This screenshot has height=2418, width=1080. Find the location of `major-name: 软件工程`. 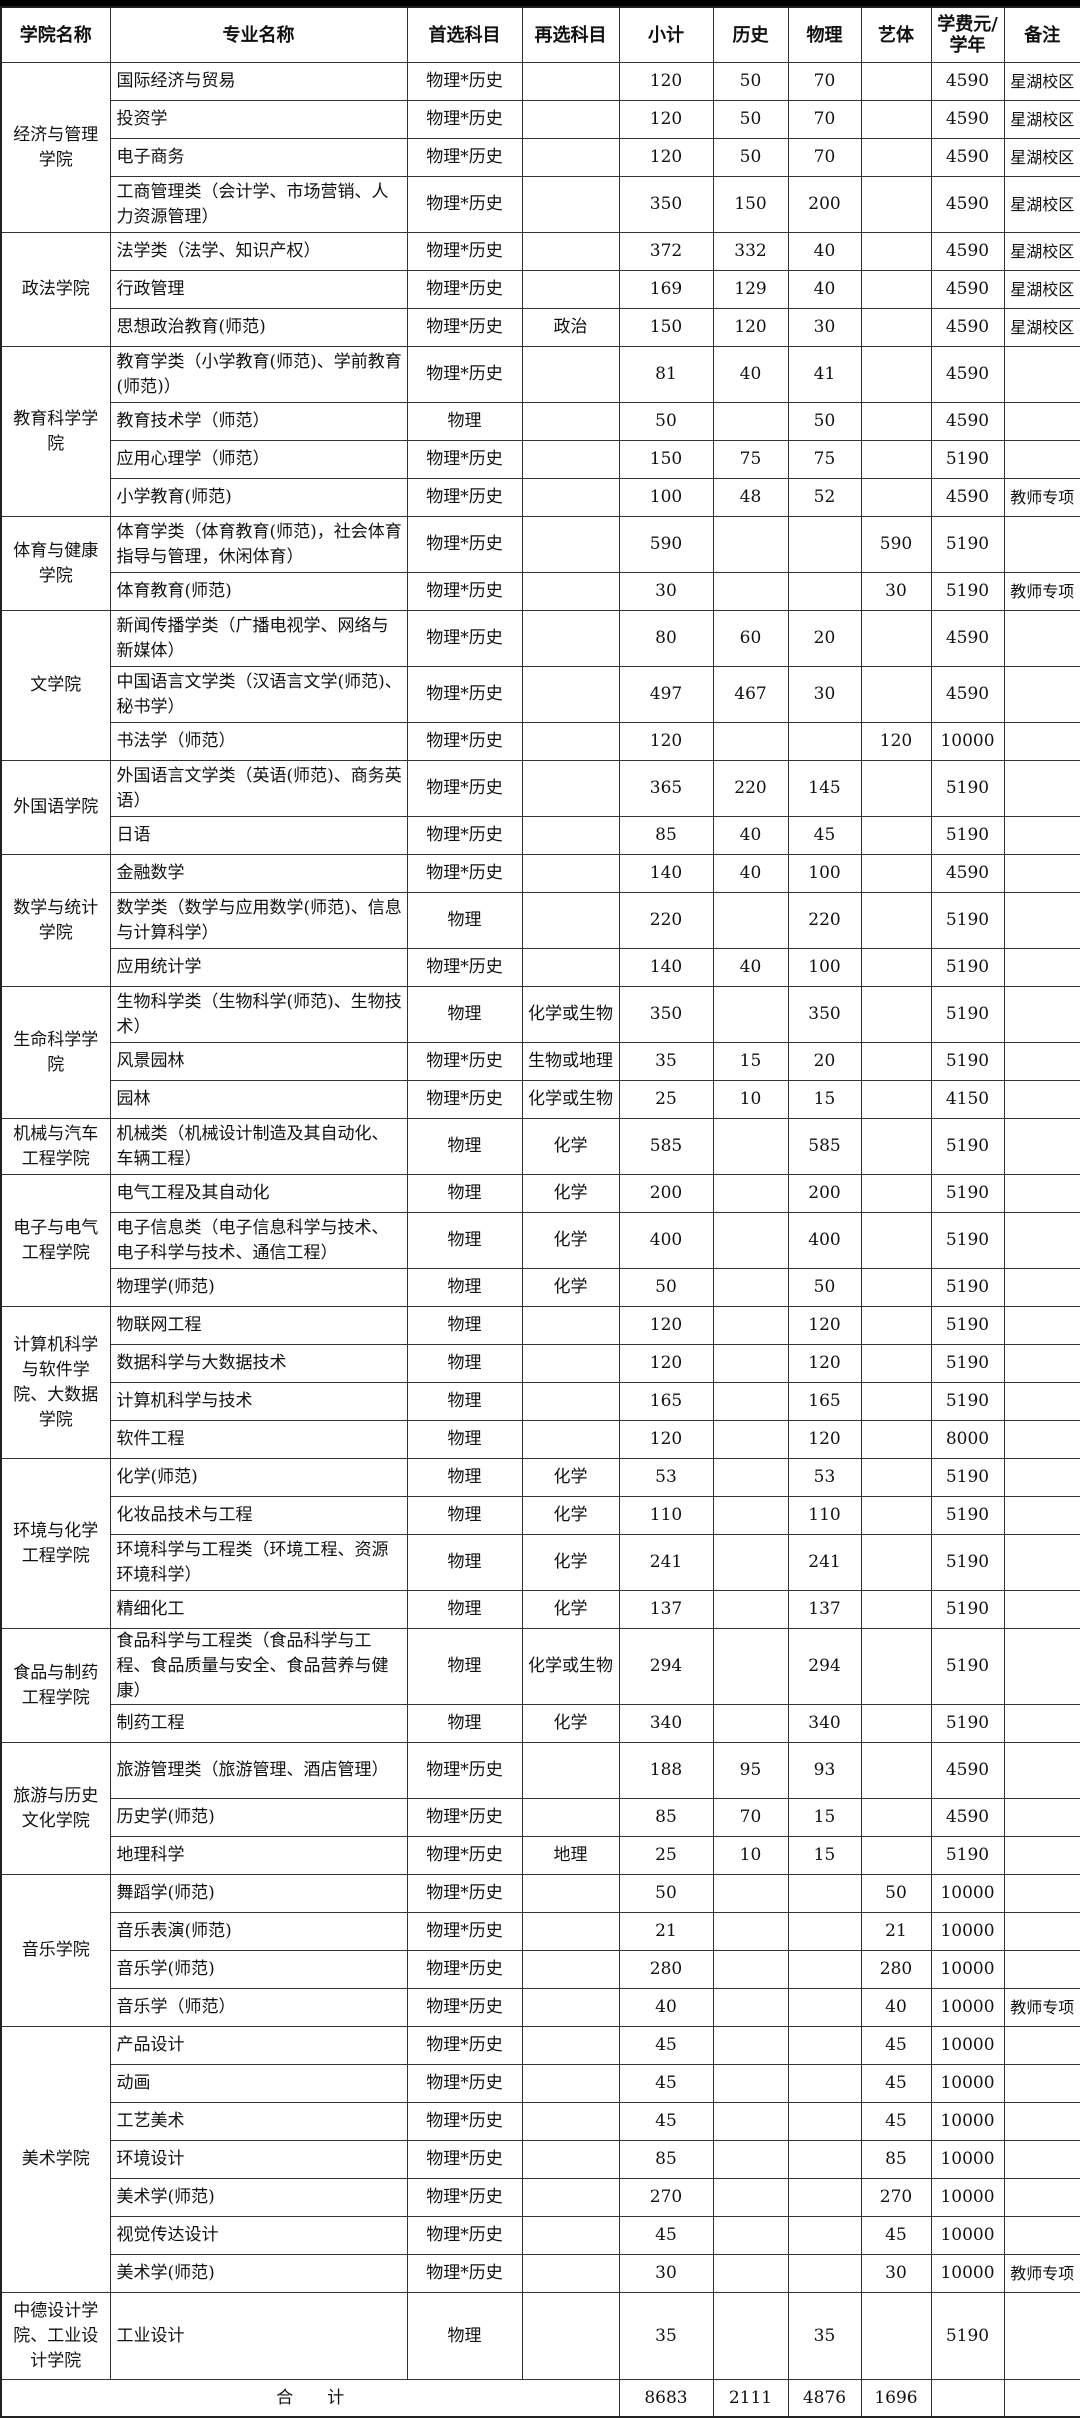

major-name: 软件工程 is located at coordinates (258, 1439).